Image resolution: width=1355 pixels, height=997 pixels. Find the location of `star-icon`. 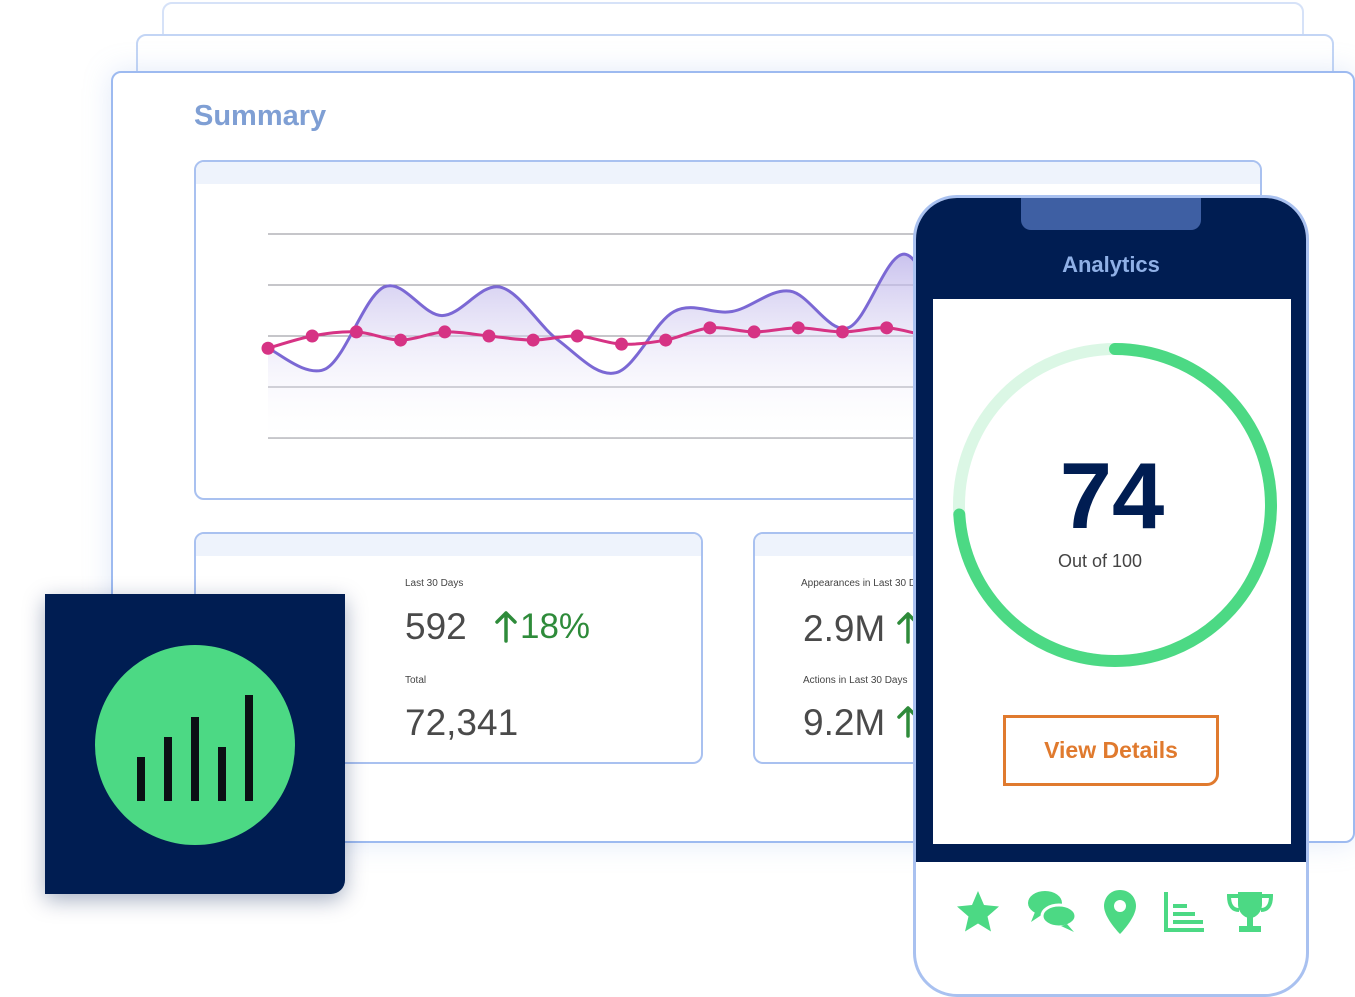

star-icon is located at coordinates (978, 912).